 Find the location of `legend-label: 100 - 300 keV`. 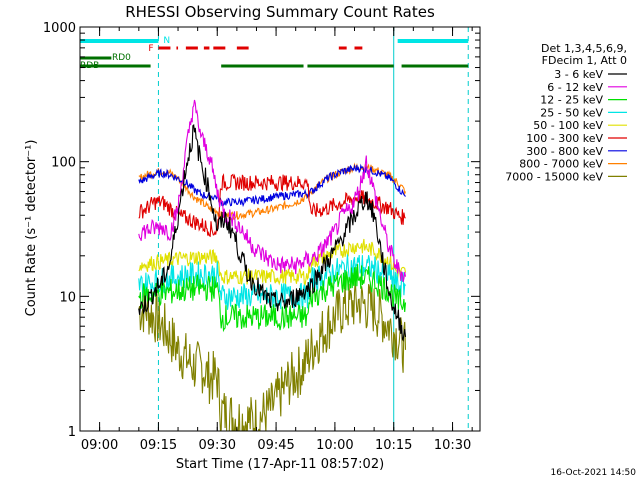

legend-label: 100 - 300 keV is located at coordinates (564, 138).